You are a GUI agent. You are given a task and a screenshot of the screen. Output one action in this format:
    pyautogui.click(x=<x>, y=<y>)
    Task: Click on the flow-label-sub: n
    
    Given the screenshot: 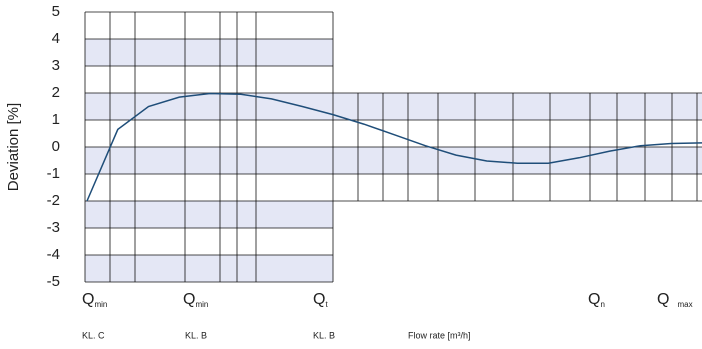 What is the action you would take?
    pyautogui.click(x=602, y=304)
    